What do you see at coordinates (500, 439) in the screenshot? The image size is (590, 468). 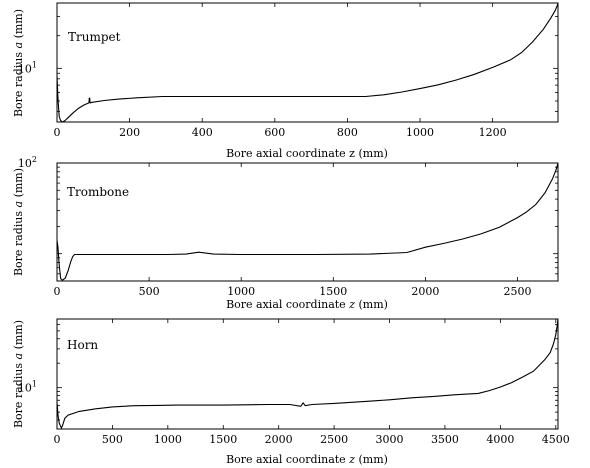 I see `x-tick-label: 4000` at bounding box center [500, 439].